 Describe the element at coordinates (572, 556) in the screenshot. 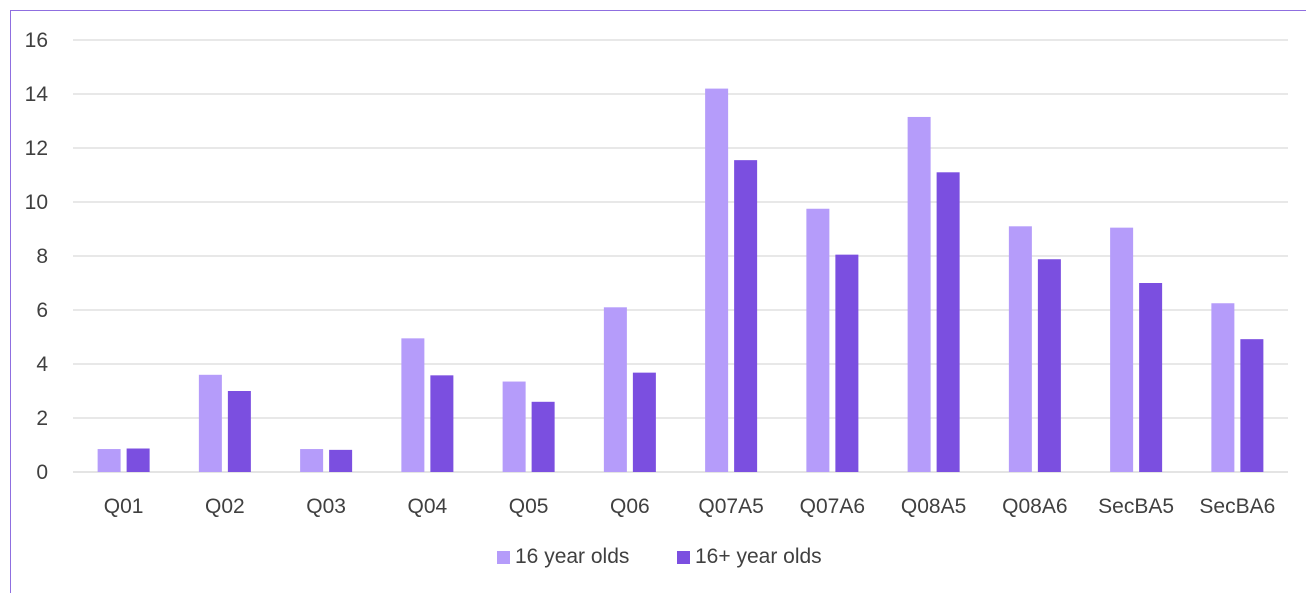

I see `legend-label: 16 year olds` at that location.